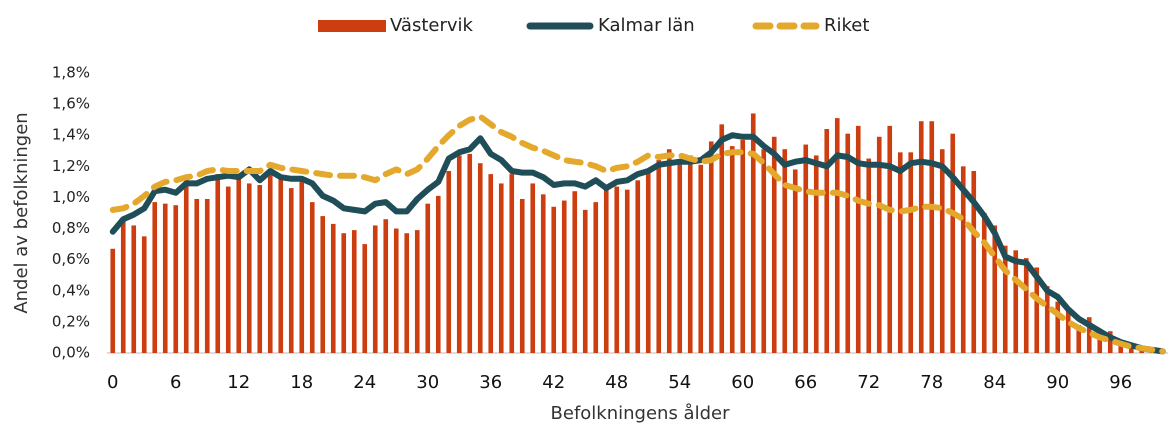  Describe the element at coordinates (1057, 382) in the screenshot. I see `x-tick-label: 90` at that location.